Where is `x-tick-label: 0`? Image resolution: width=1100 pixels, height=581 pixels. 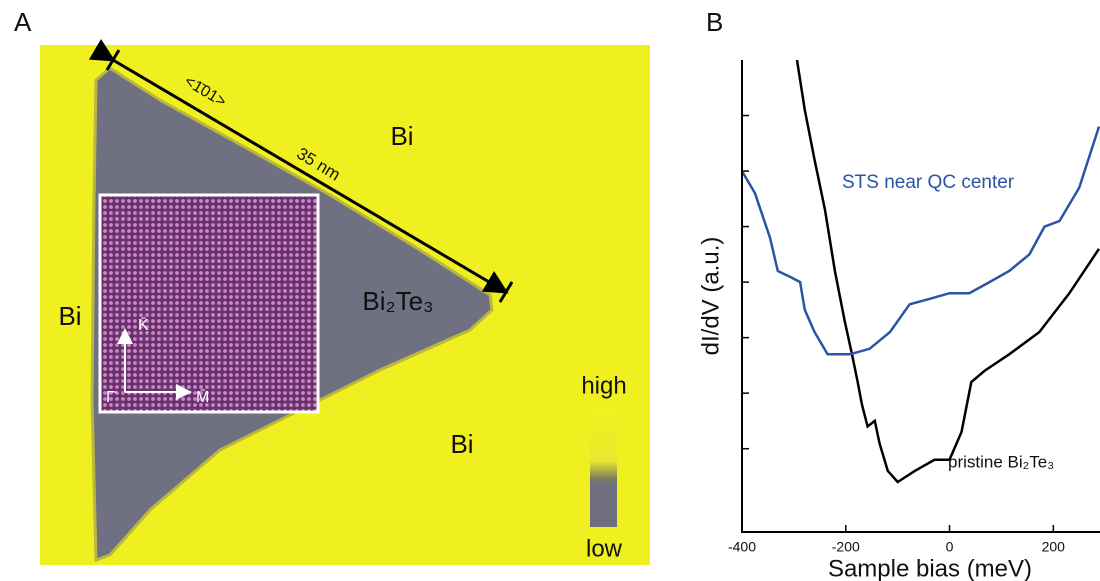 x-tick-label: 0 is located at coordinates (950, 547).